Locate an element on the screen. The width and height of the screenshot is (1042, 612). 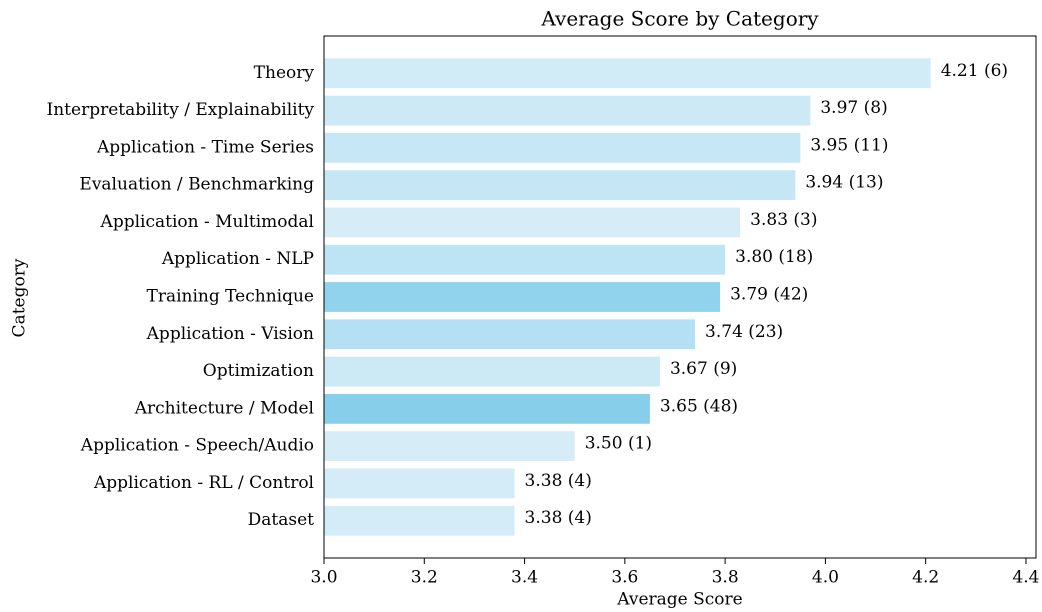
y-tick-label: Optimization is located at coordinates (258, 371).